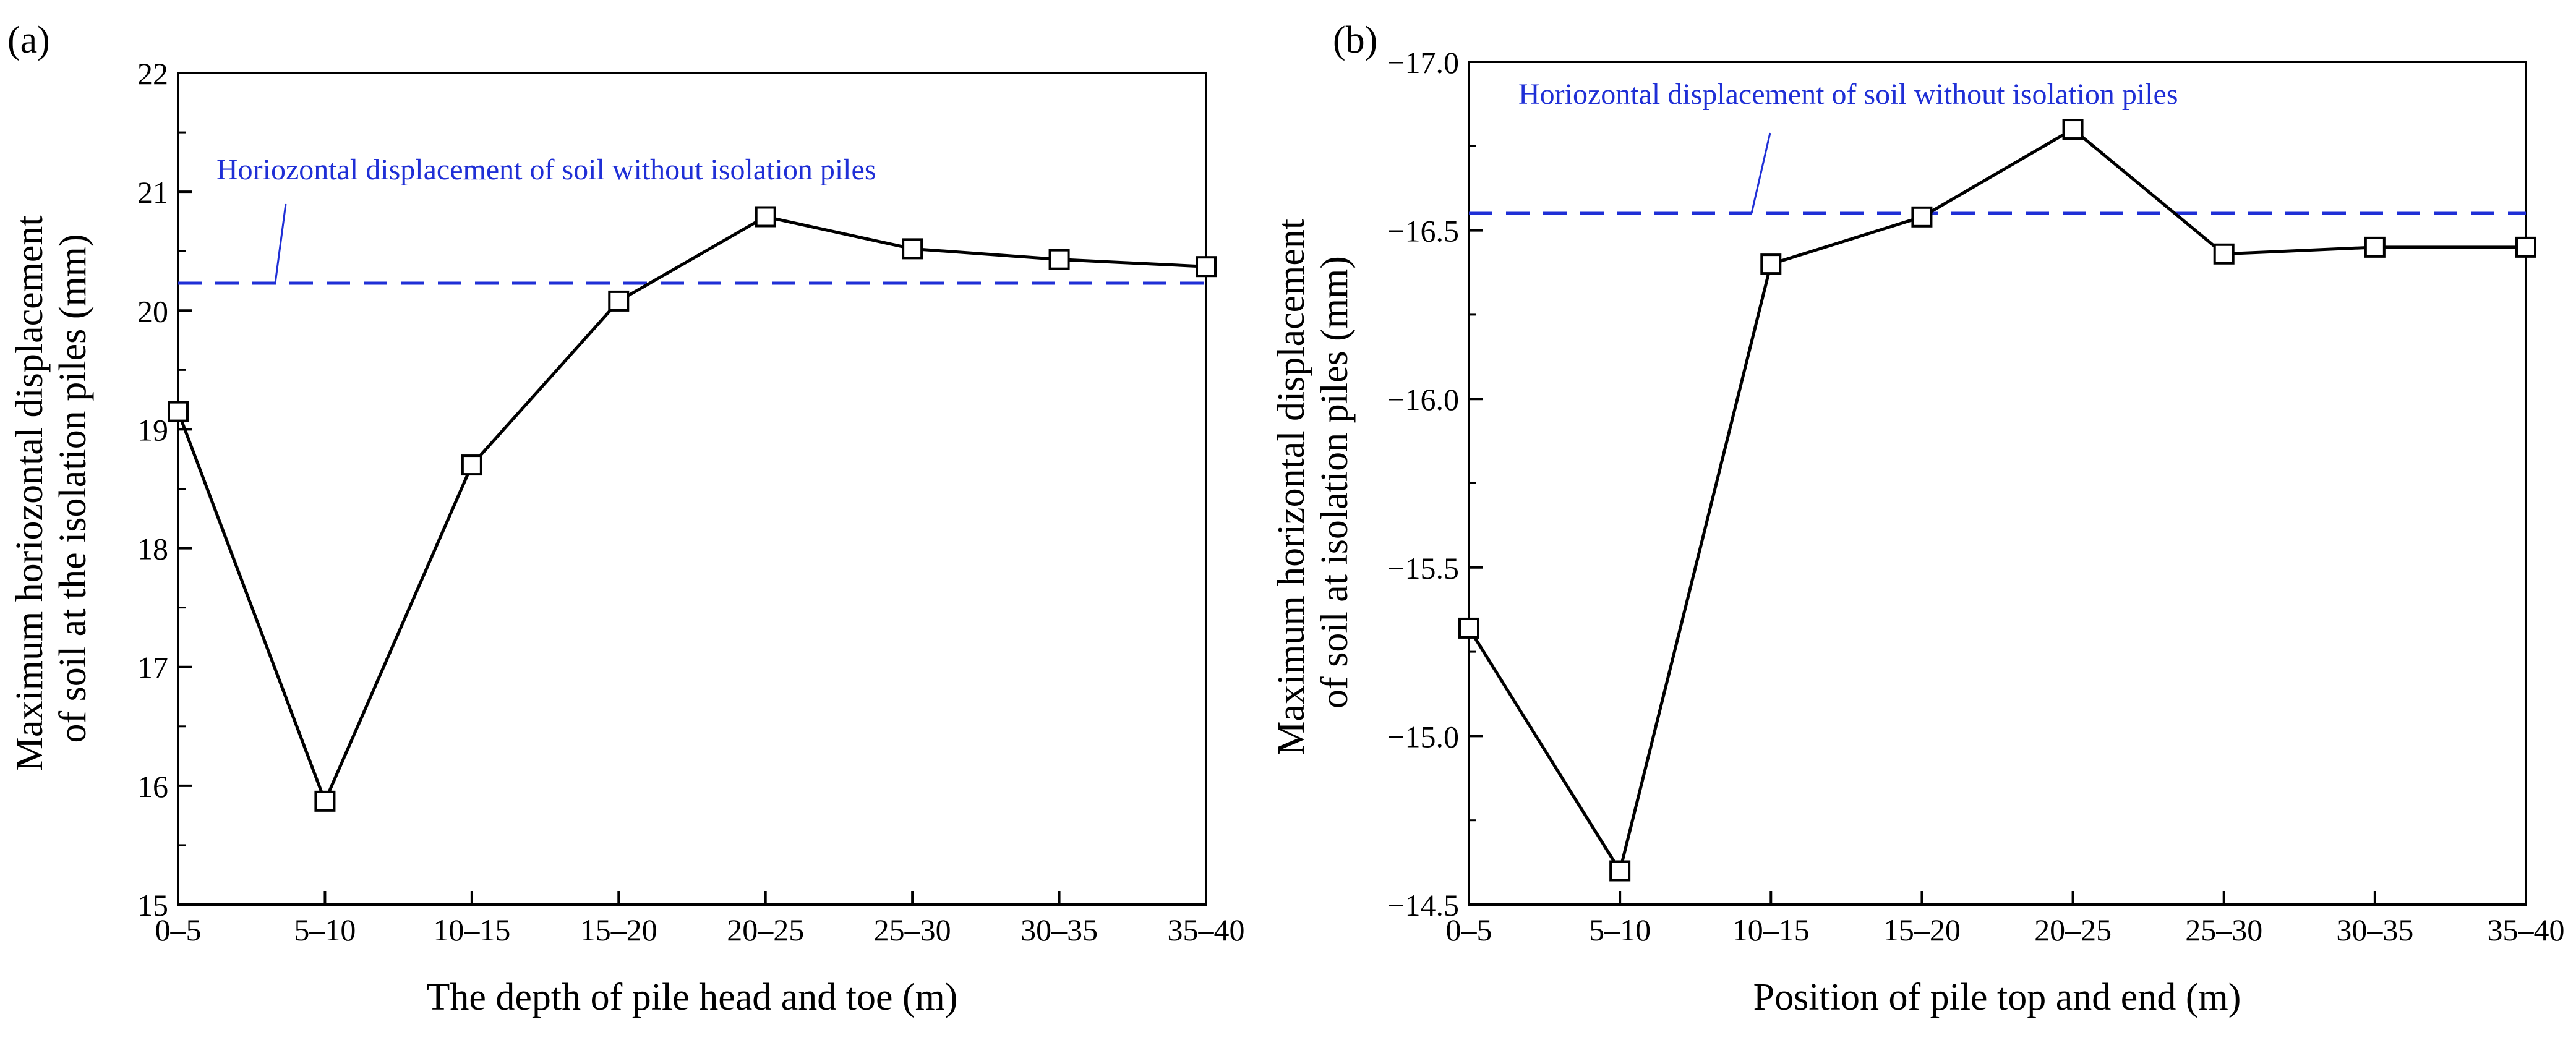  What do you see at coordinates (1355, 40) in the screenshot?
I see `panel-b-label: (b)` at bounding box center [1355, 40].